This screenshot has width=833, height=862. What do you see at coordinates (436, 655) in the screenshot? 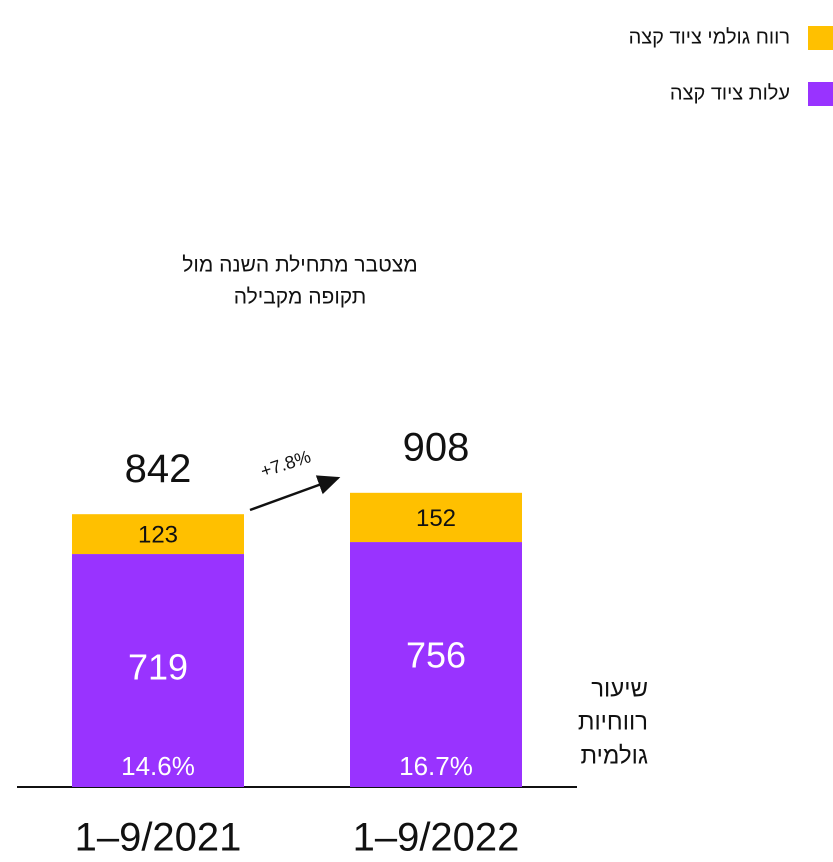
I see `segment-label: 756` at bounding box center [436, 655].